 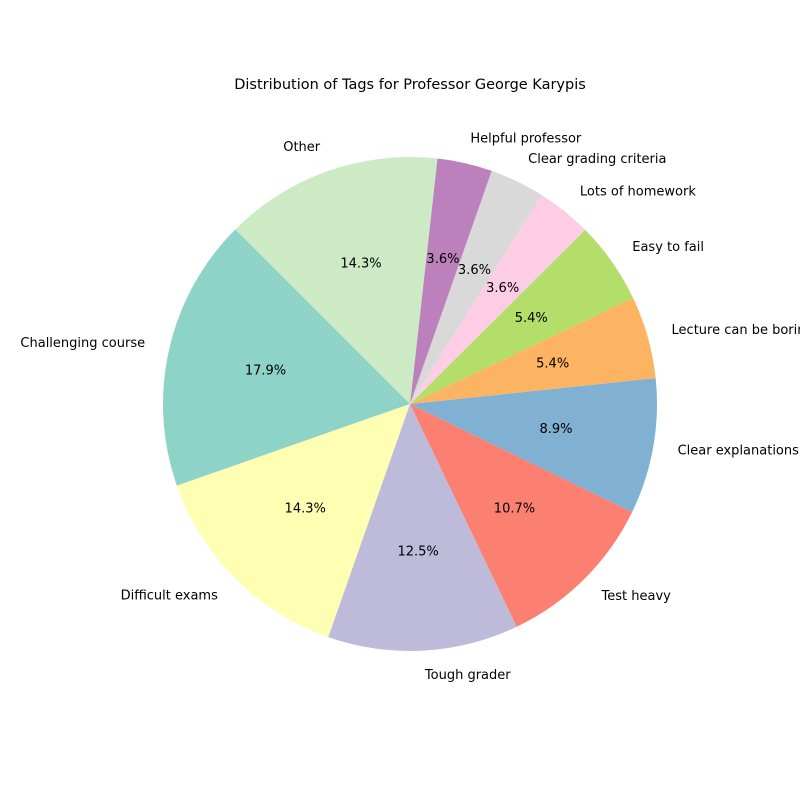 What do you see at coordinates (82, 343) in the screenshot?
I see `slice-label: Challenging course` at bounding box center [82, 343].